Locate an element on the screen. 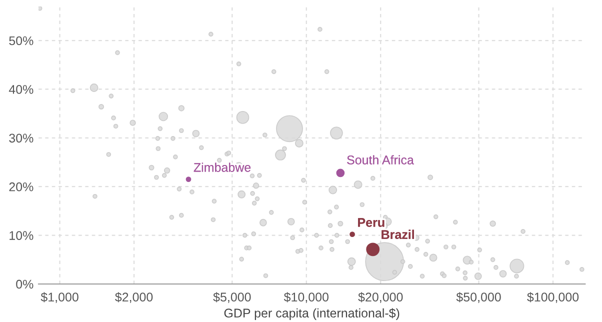 This screenshot has height=322, width=602. y-tick-label: 50% is located at coordinates (21, 41).